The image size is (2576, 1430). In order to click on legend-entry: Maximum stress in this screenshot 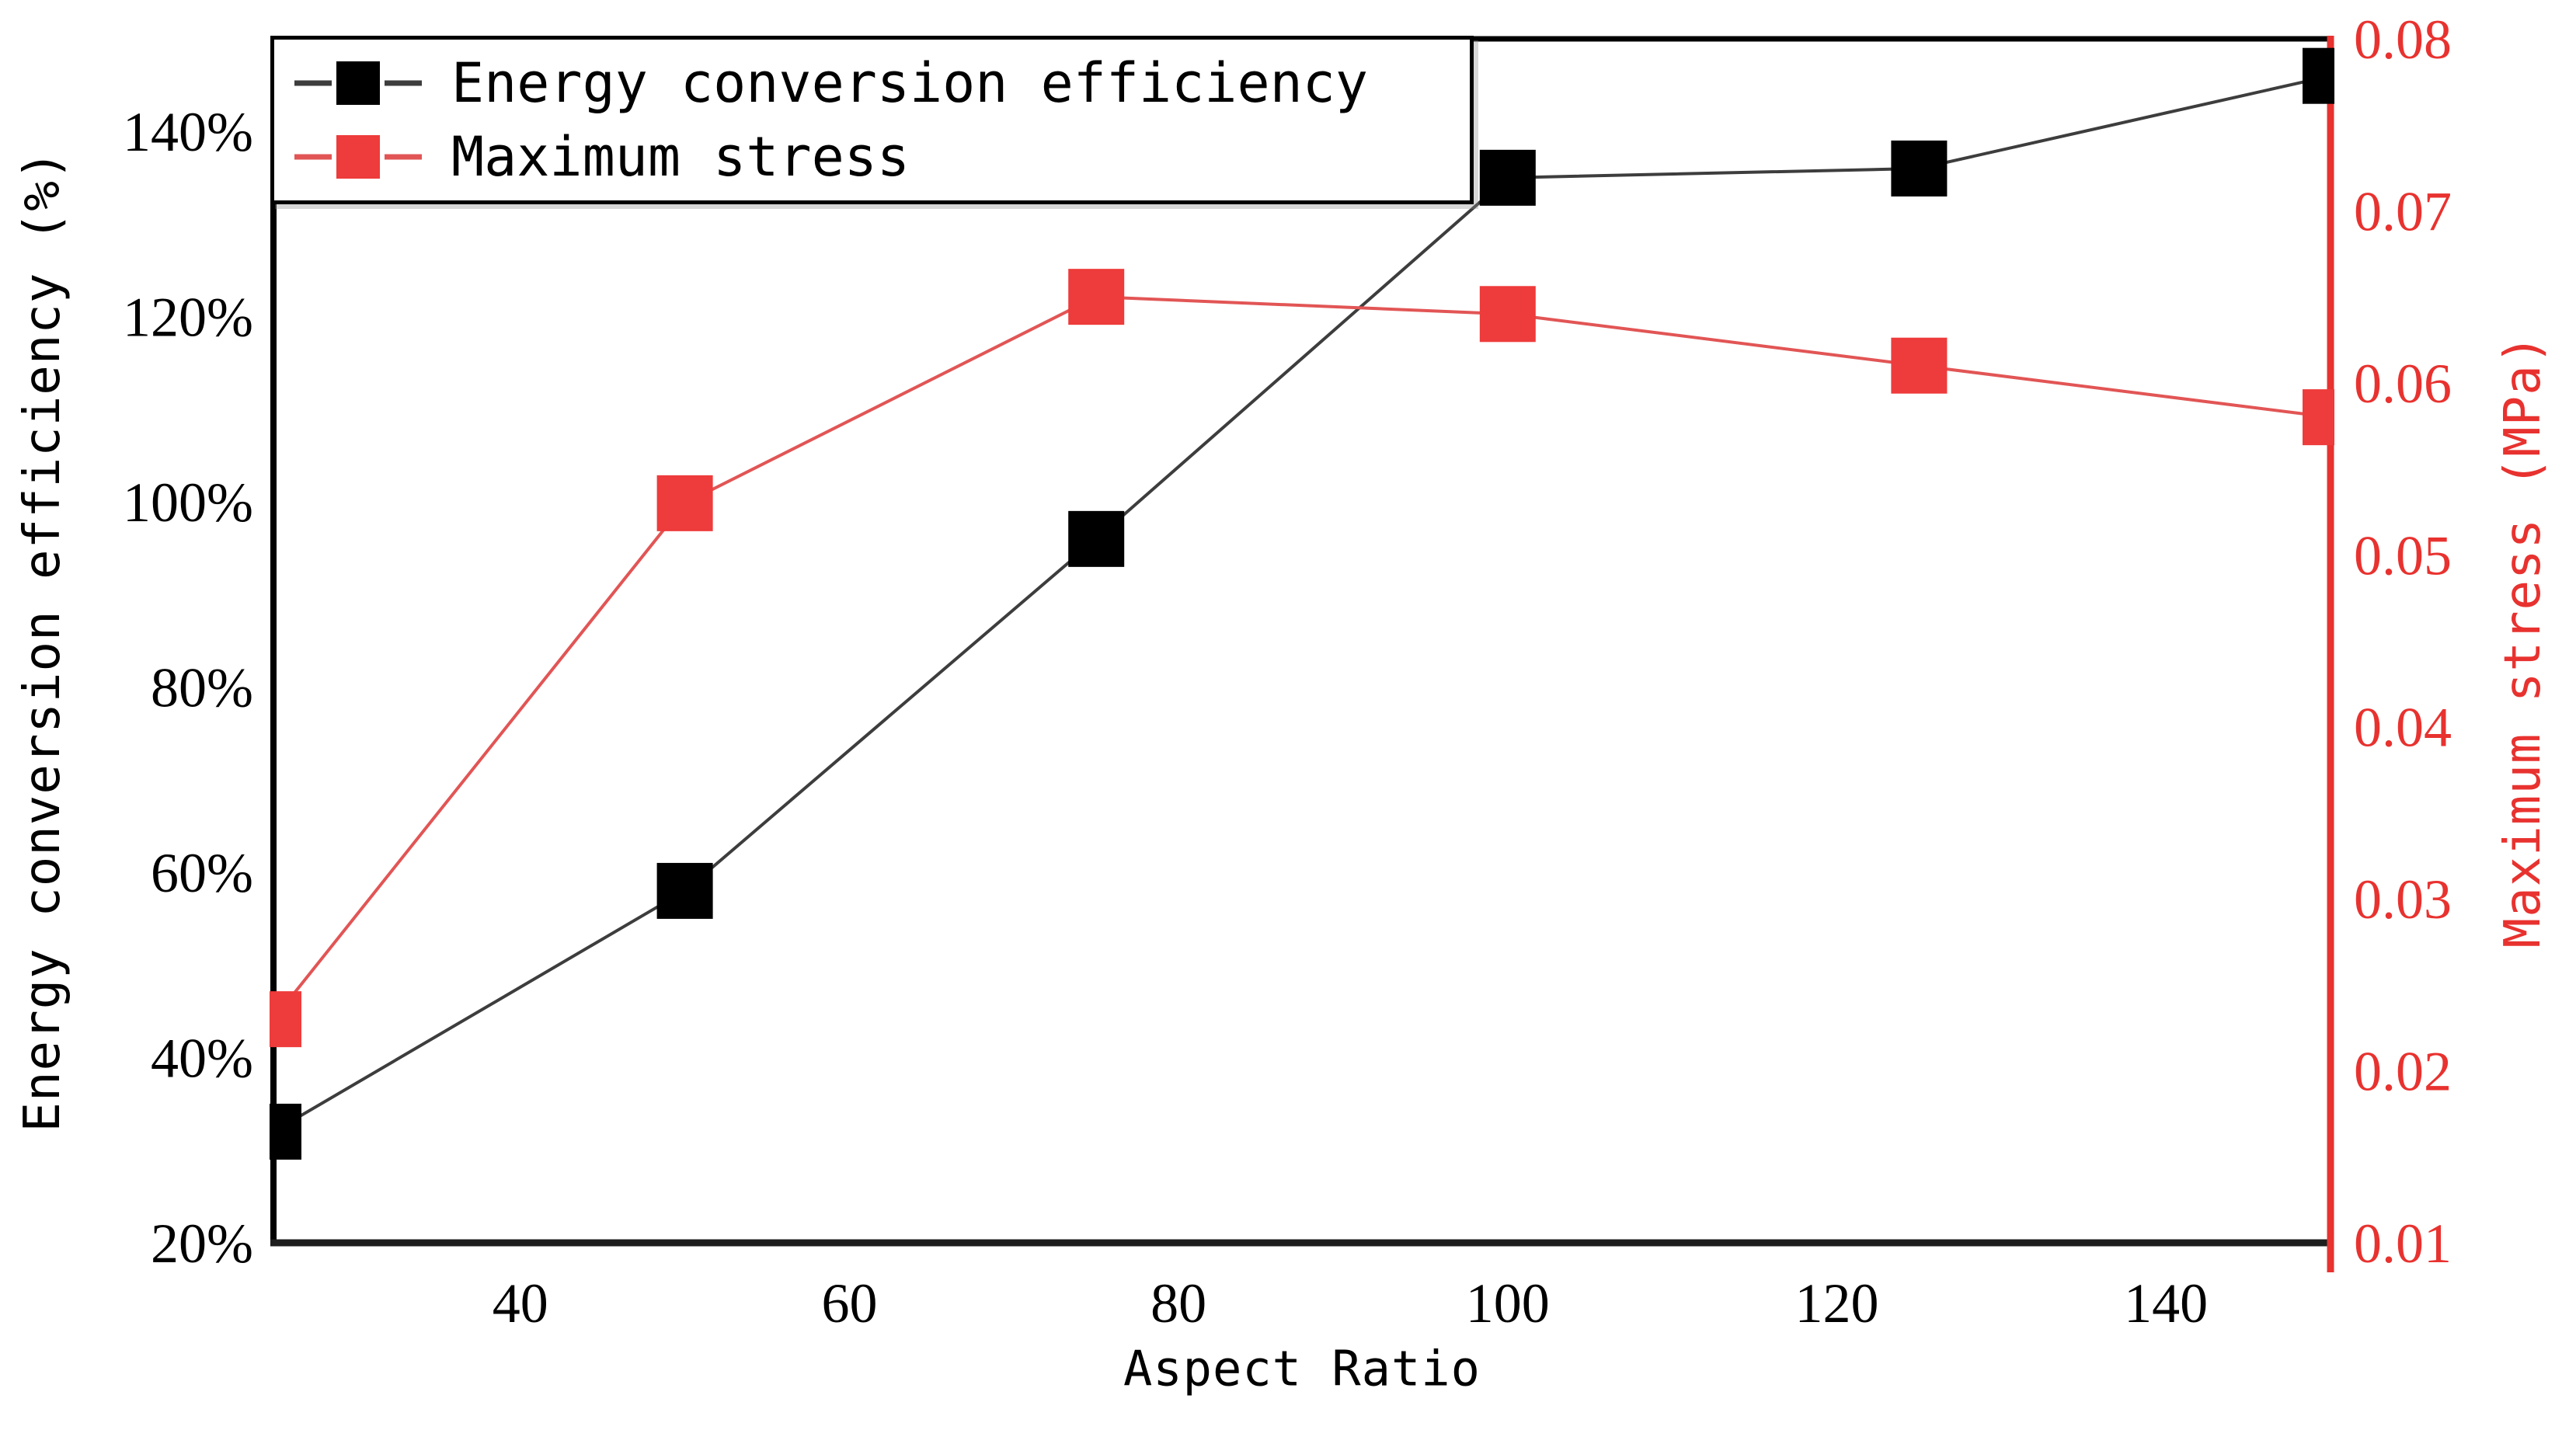, I will do `click(880, 156)`.